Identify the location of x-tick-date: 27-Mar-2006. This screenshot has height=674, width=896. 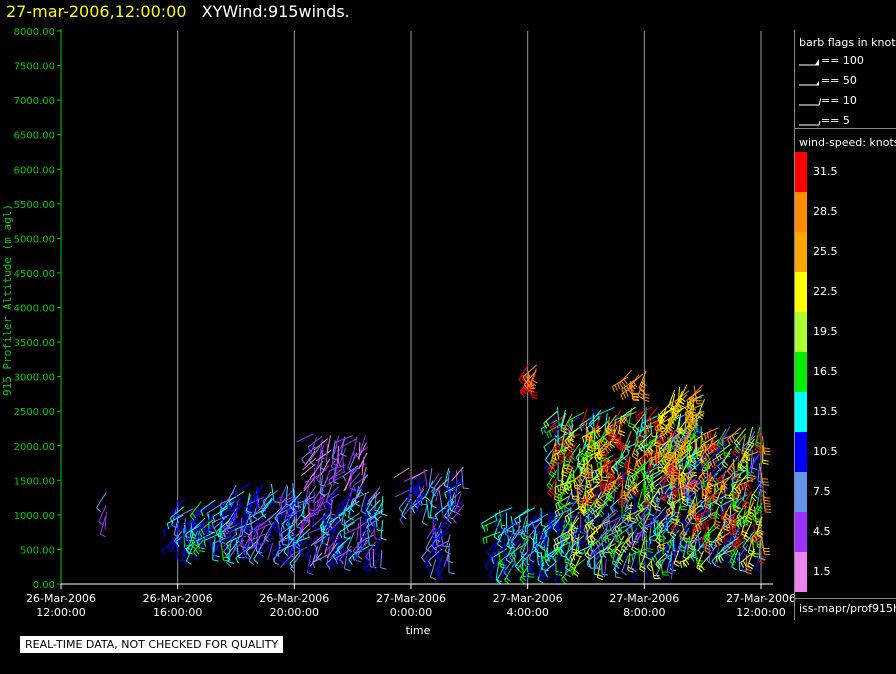
(411, 598).